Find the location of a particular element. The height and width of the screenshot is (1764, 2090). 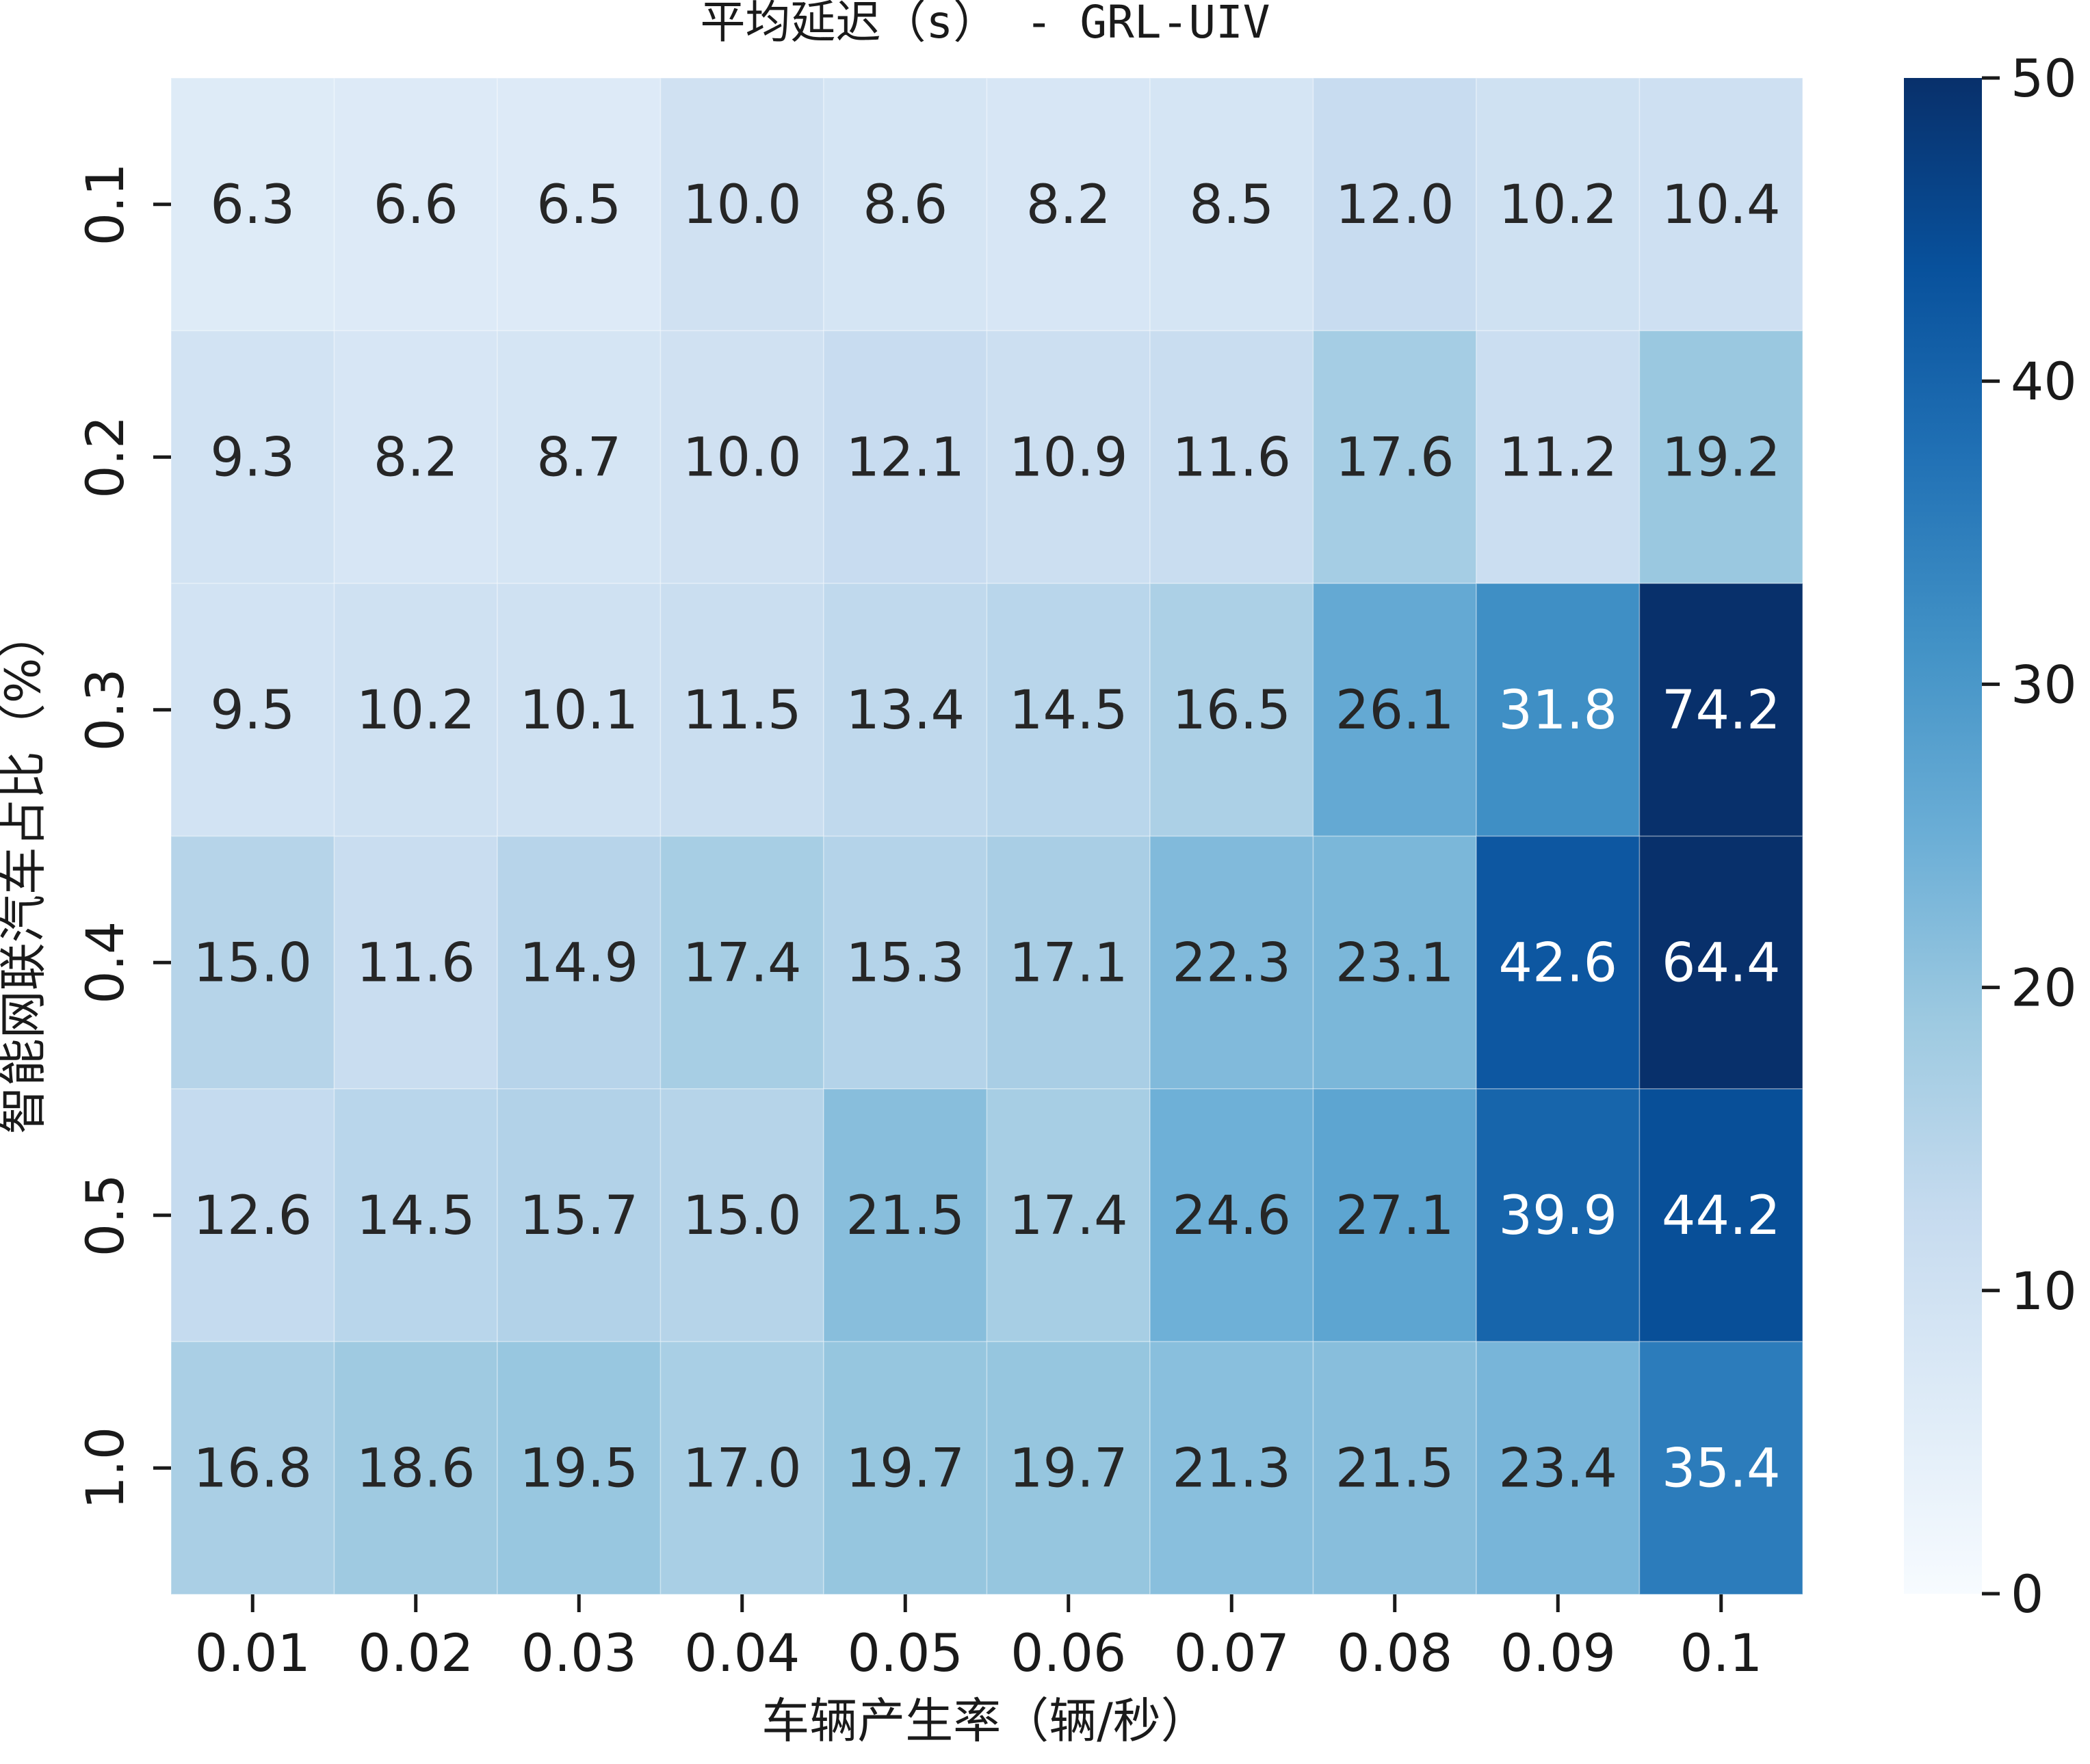

cell-value-label: 17.1 is located at coordinates (1068, 963).